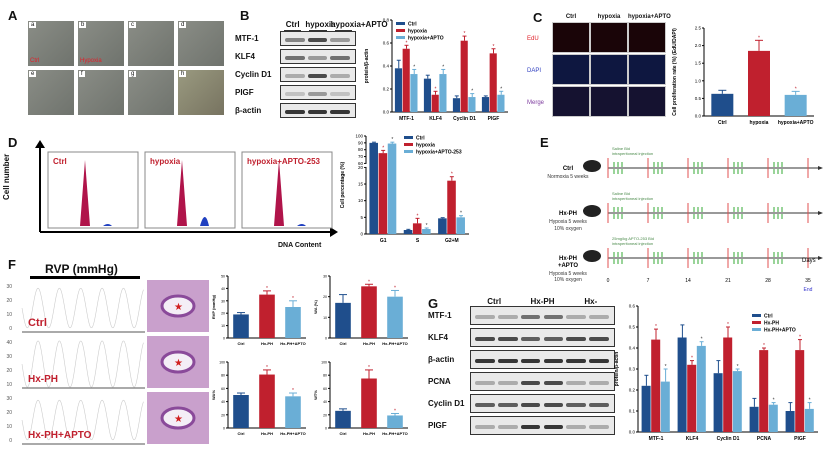  I want to click on trace-label: Hx-PH+APTO, so click(60, 435).